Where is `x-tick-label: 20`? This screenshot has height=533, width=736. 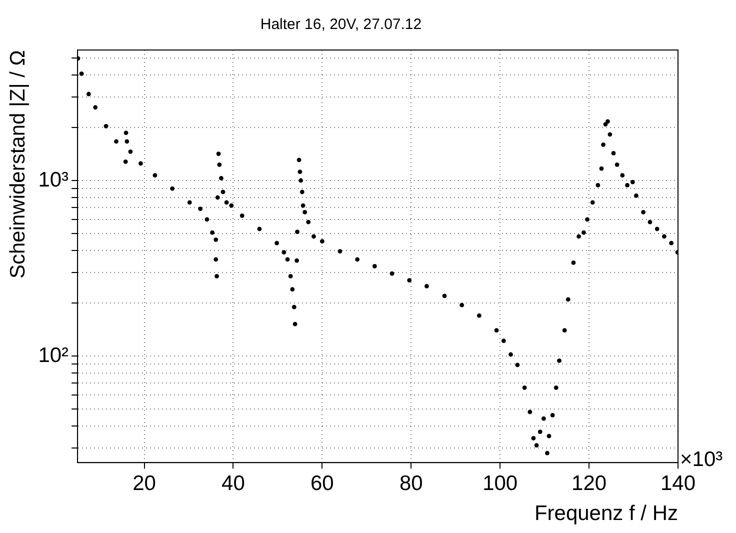 x-tick-label: 20 is located at coordinates (144, 483).